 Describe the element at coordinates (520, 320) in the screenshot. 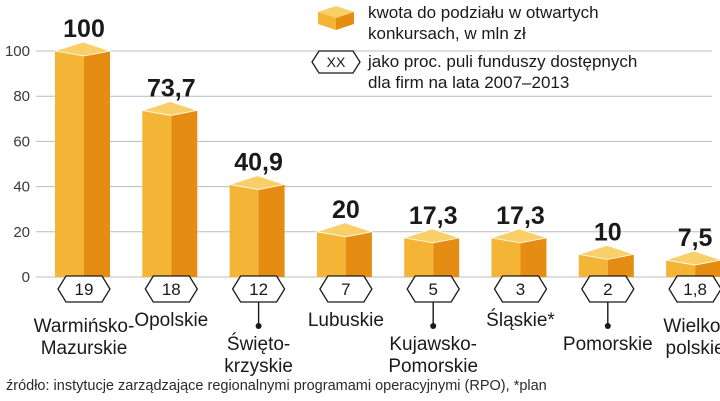

I see `category-label: Śląskie*` at that location.